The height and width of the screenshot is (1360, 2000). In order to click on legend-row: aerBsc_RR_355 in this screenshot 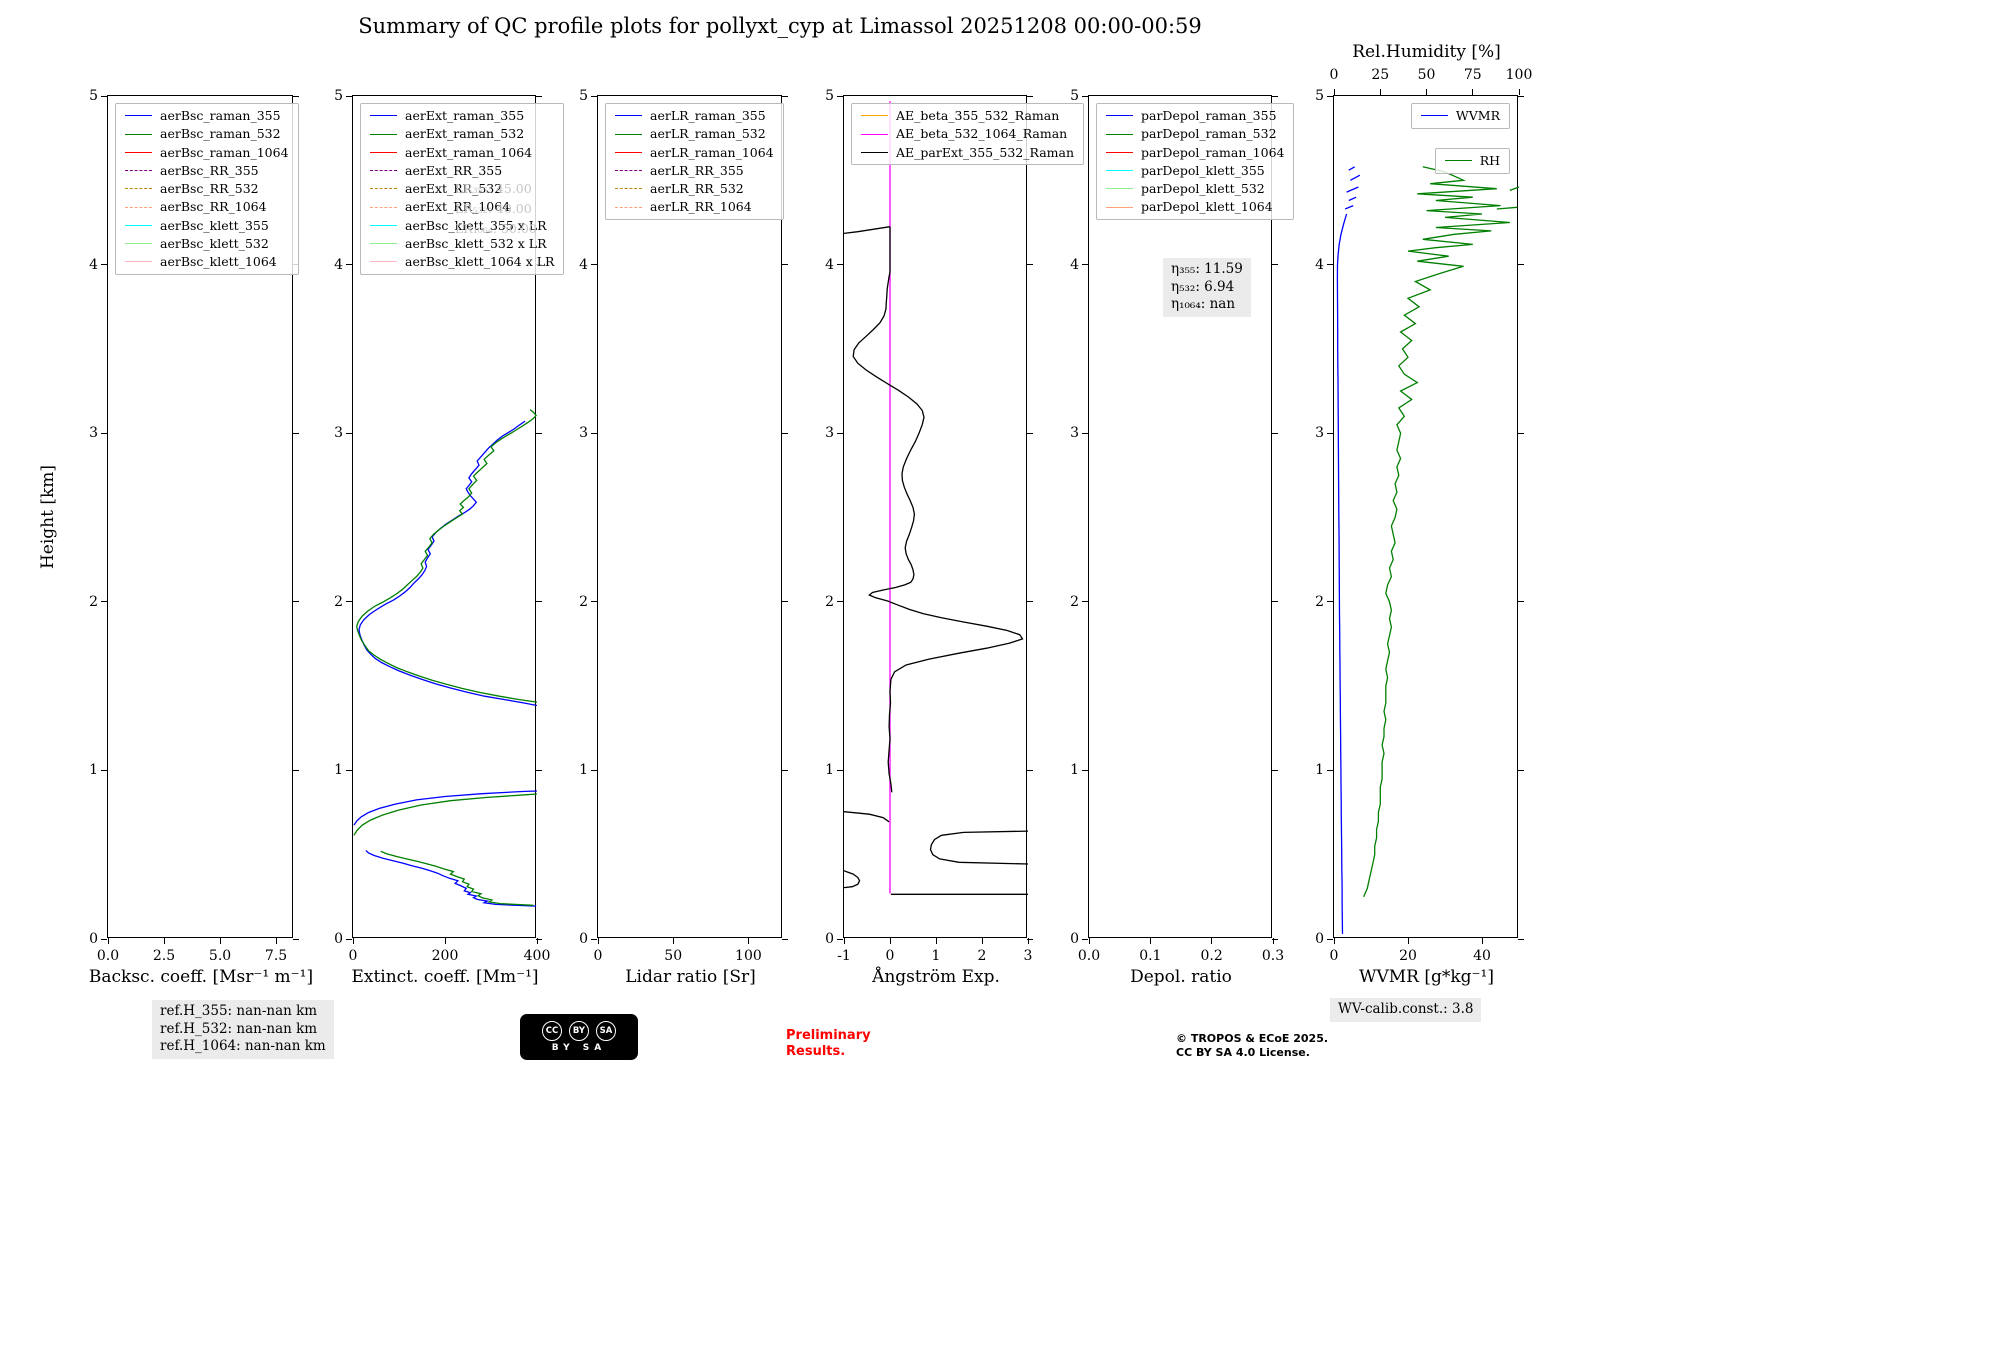, I will do `click(207, 170)`.